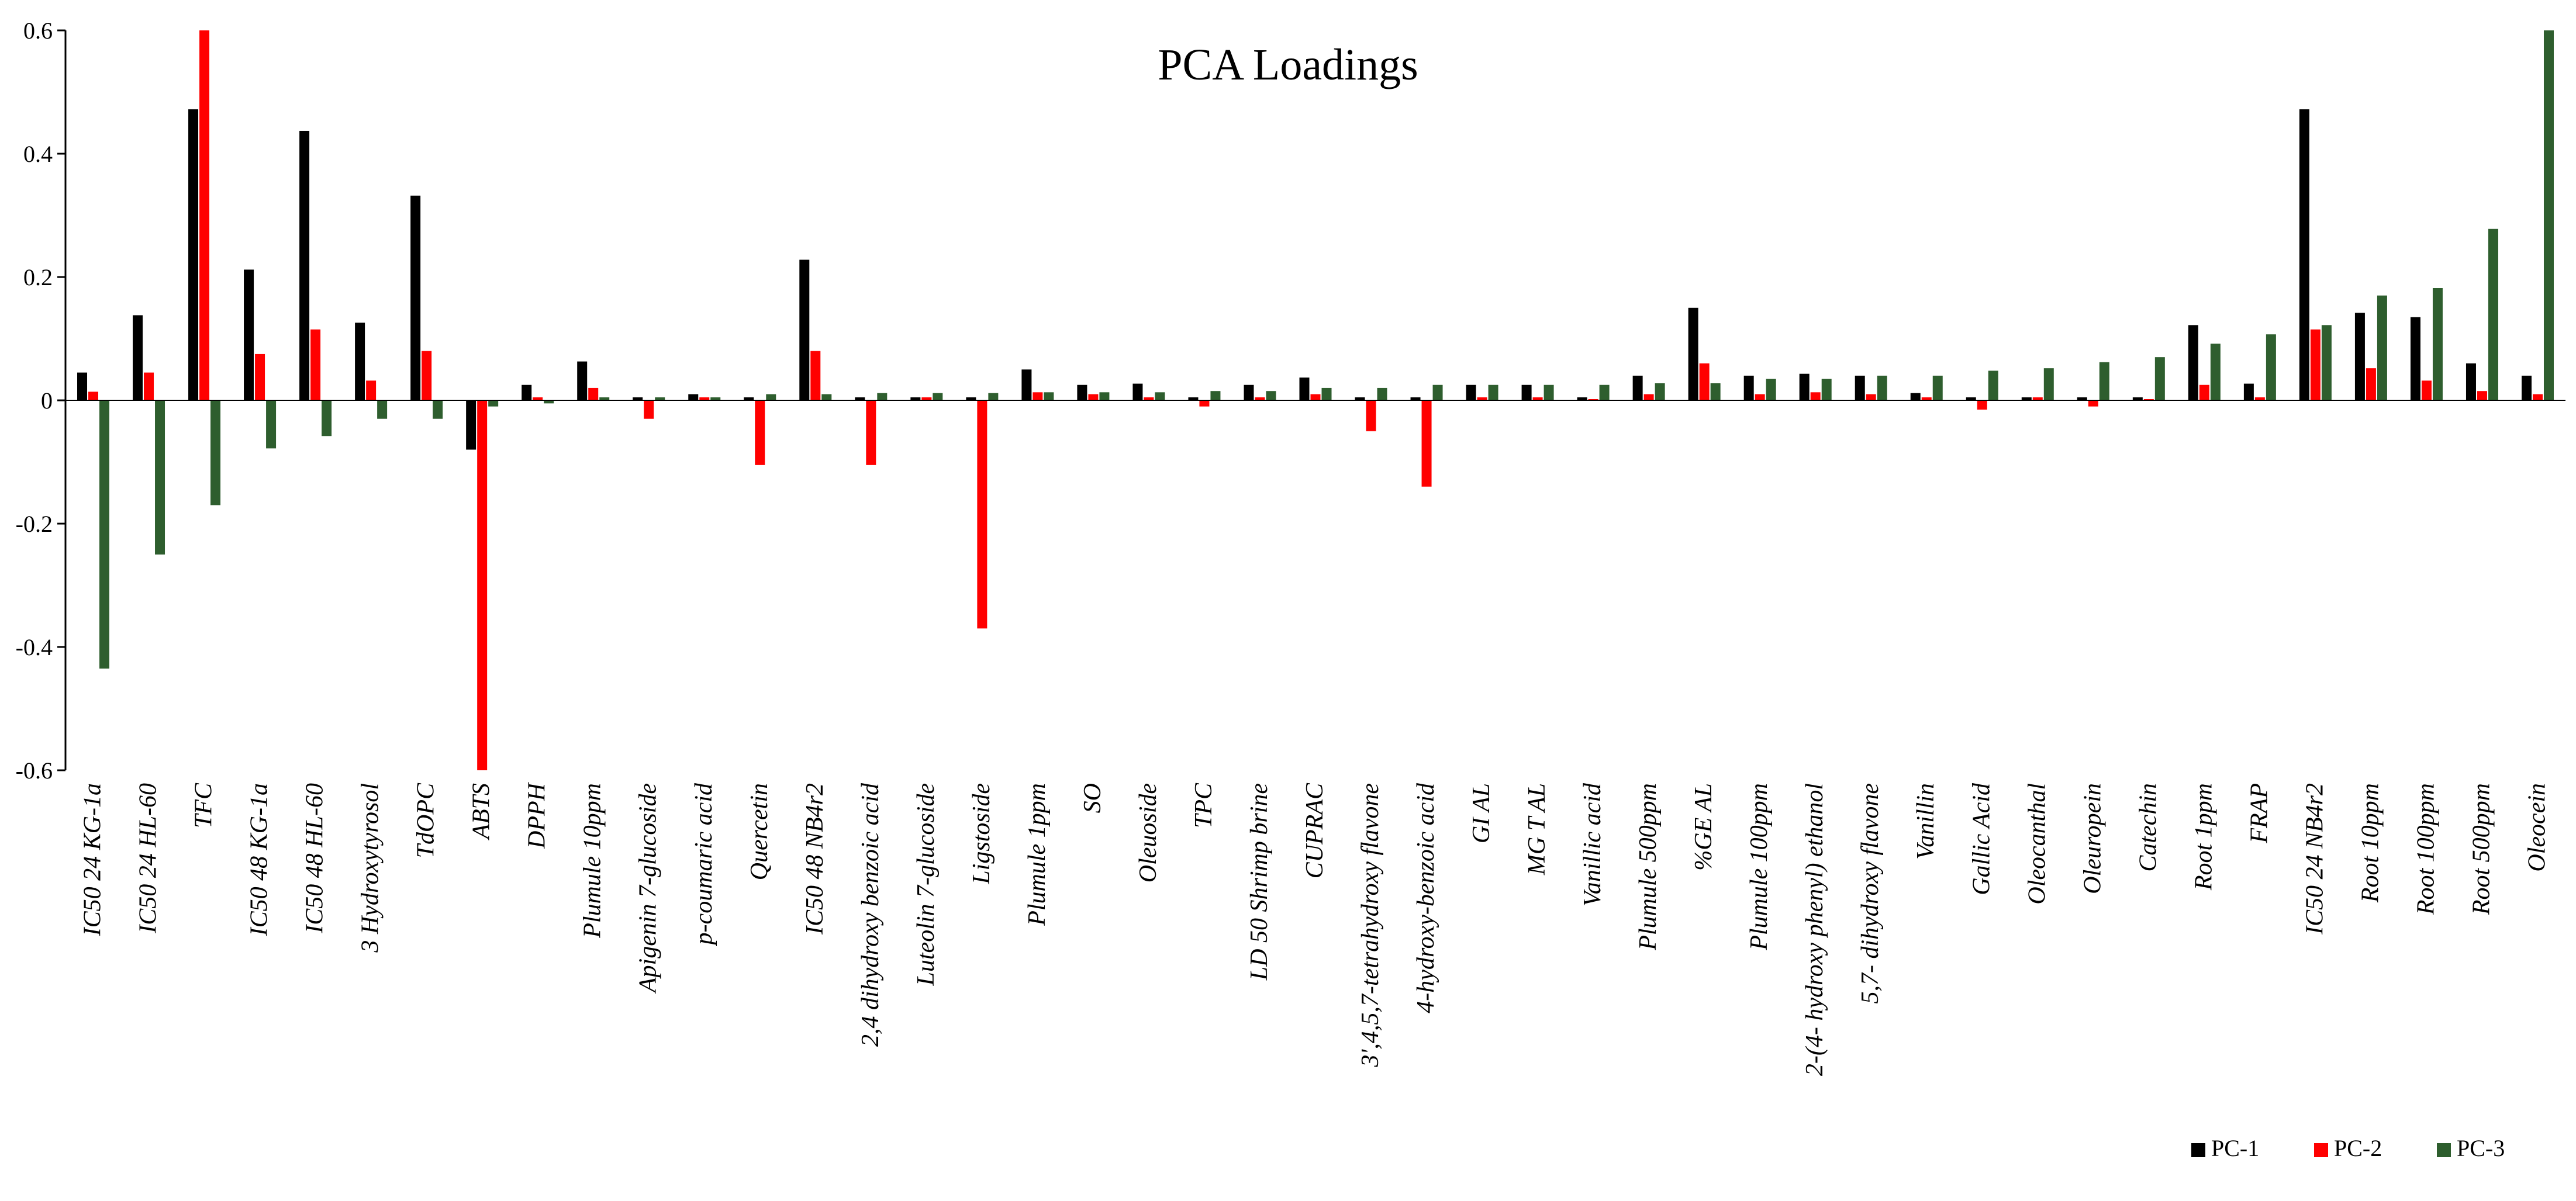 This screenshot has width=2576, height=1201. I want to click on x-tick-label: 3 Hydroxytyrosol, so click(370, 868).